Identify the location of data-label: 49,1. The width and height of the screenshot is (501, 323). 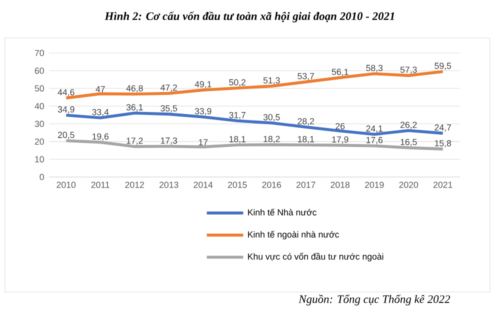
(203, 84).